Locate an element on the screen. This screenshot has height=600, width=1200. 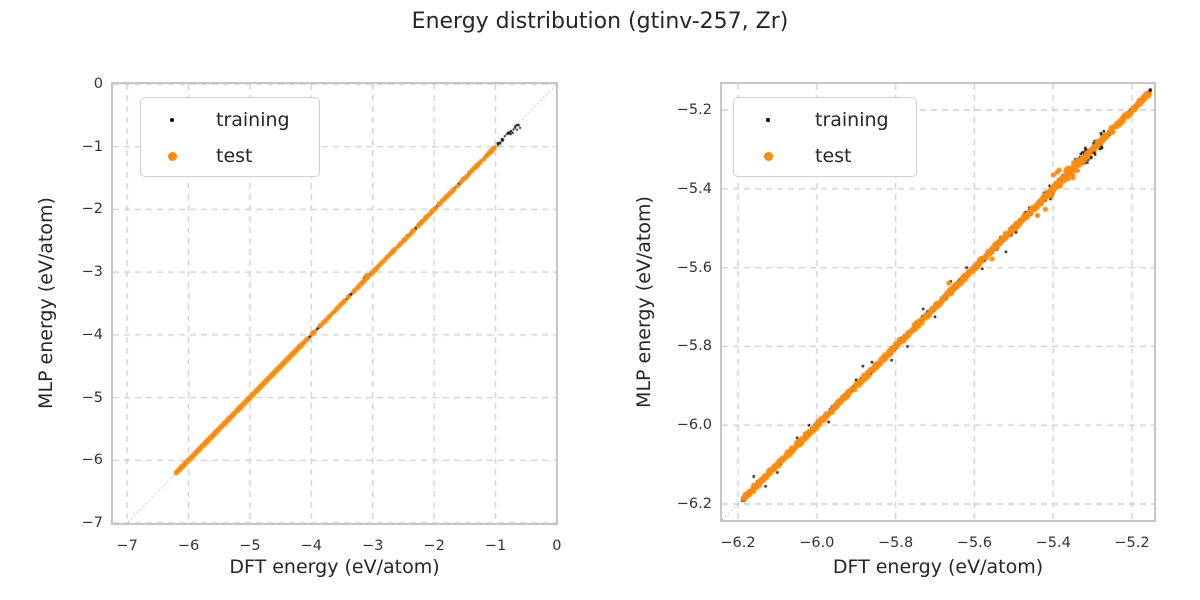
x-tick-label: −2 is located at coordinates (434, 546).